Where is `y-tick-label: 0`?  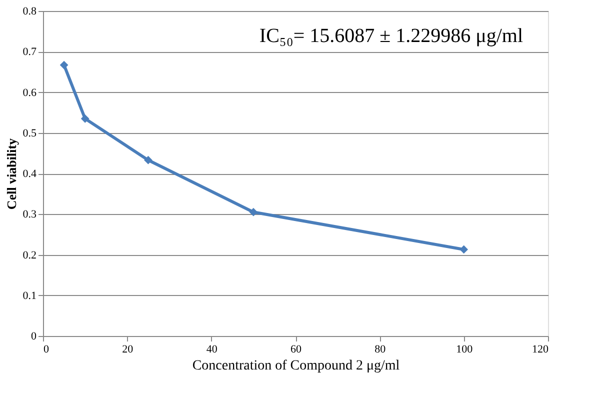 y-tick-label: 0 is located at coordinates (34, 336).